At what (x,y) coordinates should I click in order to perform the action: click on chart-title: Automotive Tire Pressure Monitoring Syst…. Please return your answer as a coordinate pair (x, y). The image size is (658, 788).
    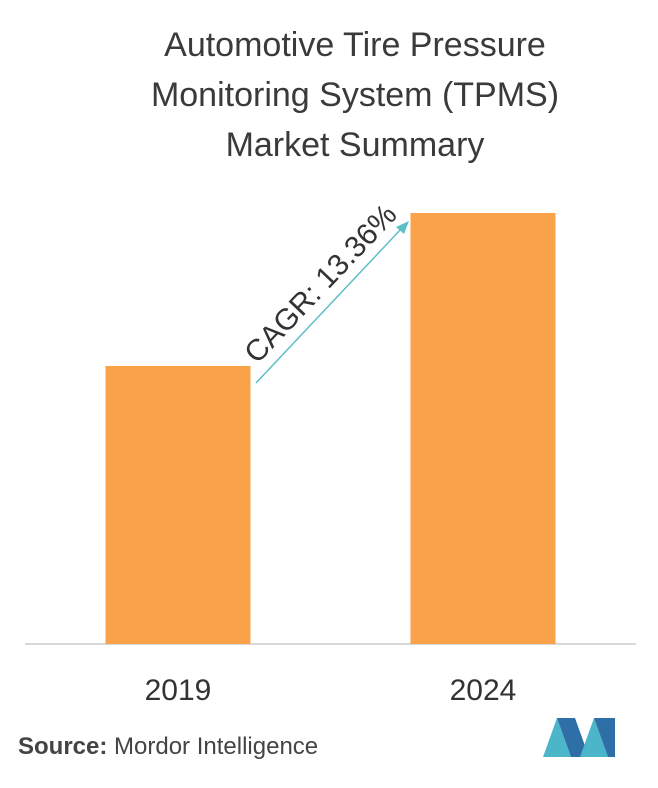
    Looking at the image, I should click on (355, 95).